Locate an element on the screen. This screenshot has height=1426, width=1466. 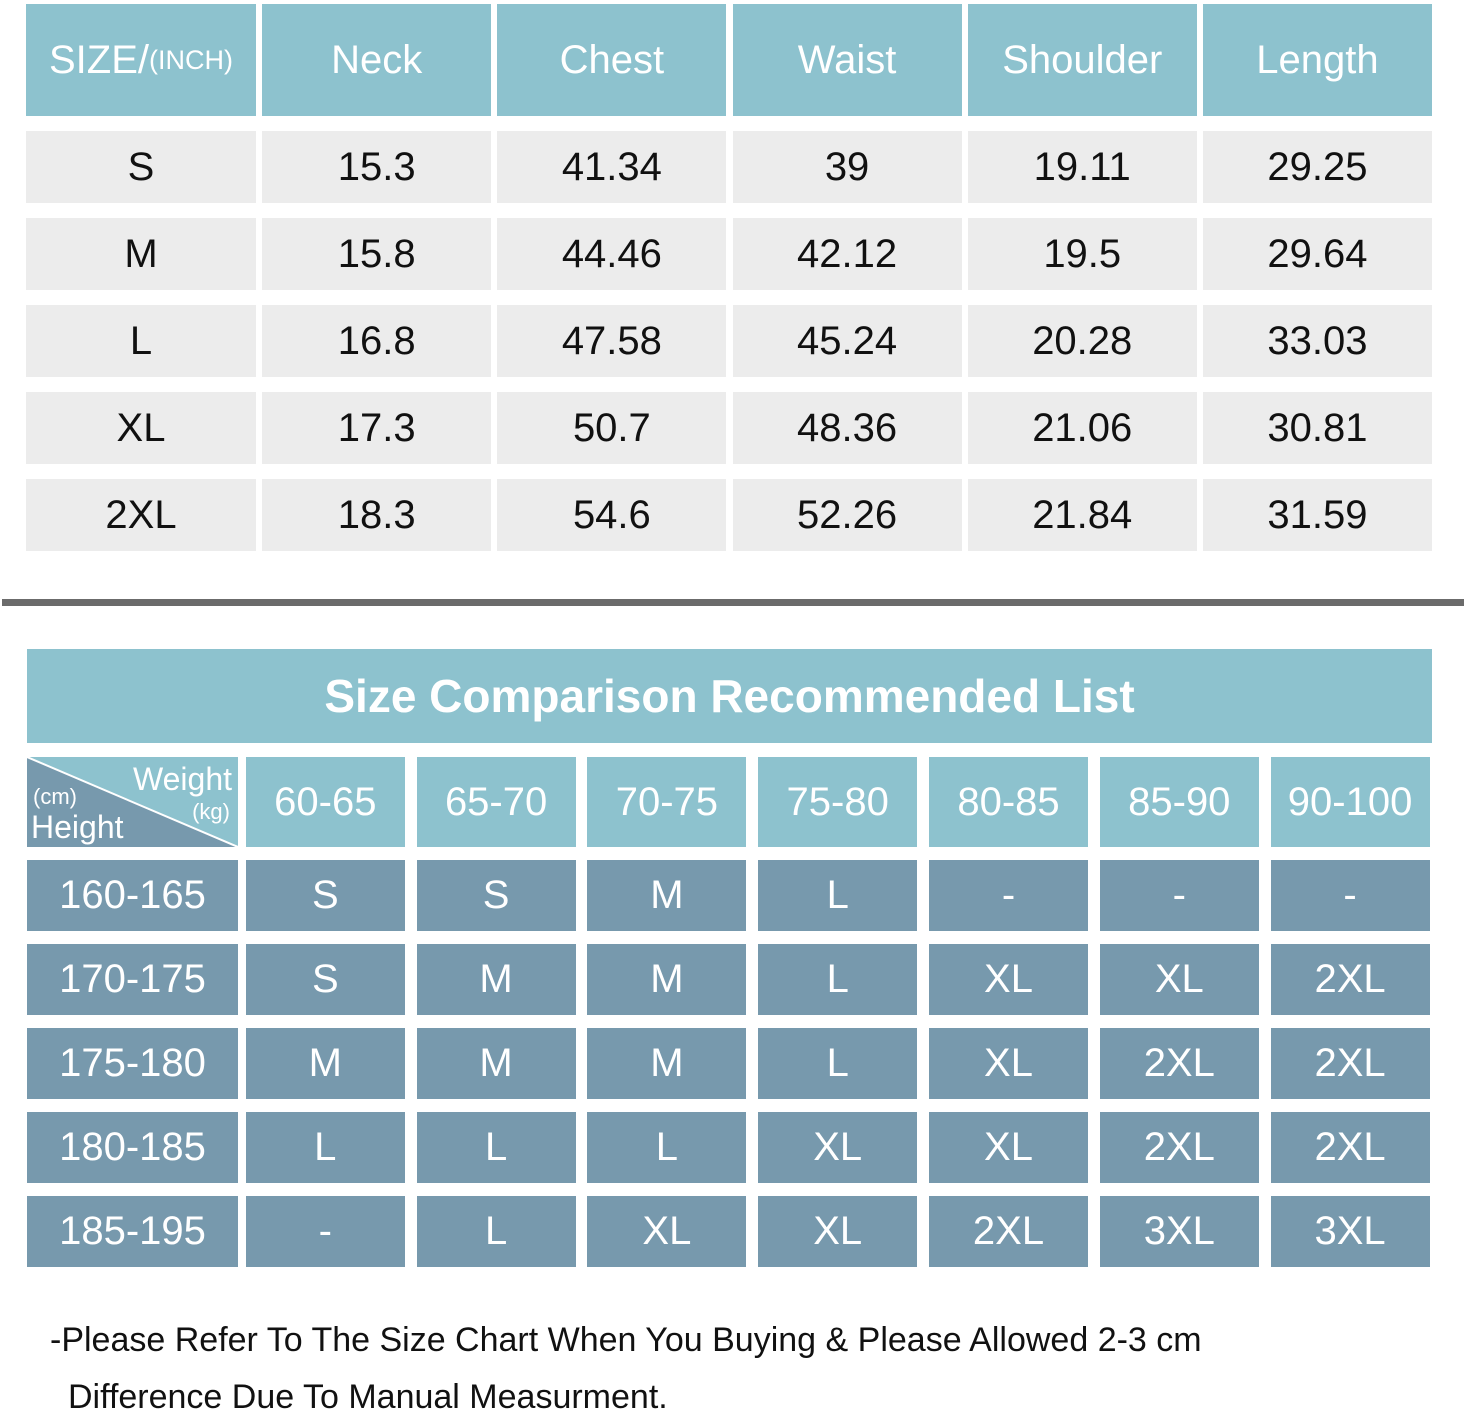
corner-diagonal is located at coordinates (132, 802).